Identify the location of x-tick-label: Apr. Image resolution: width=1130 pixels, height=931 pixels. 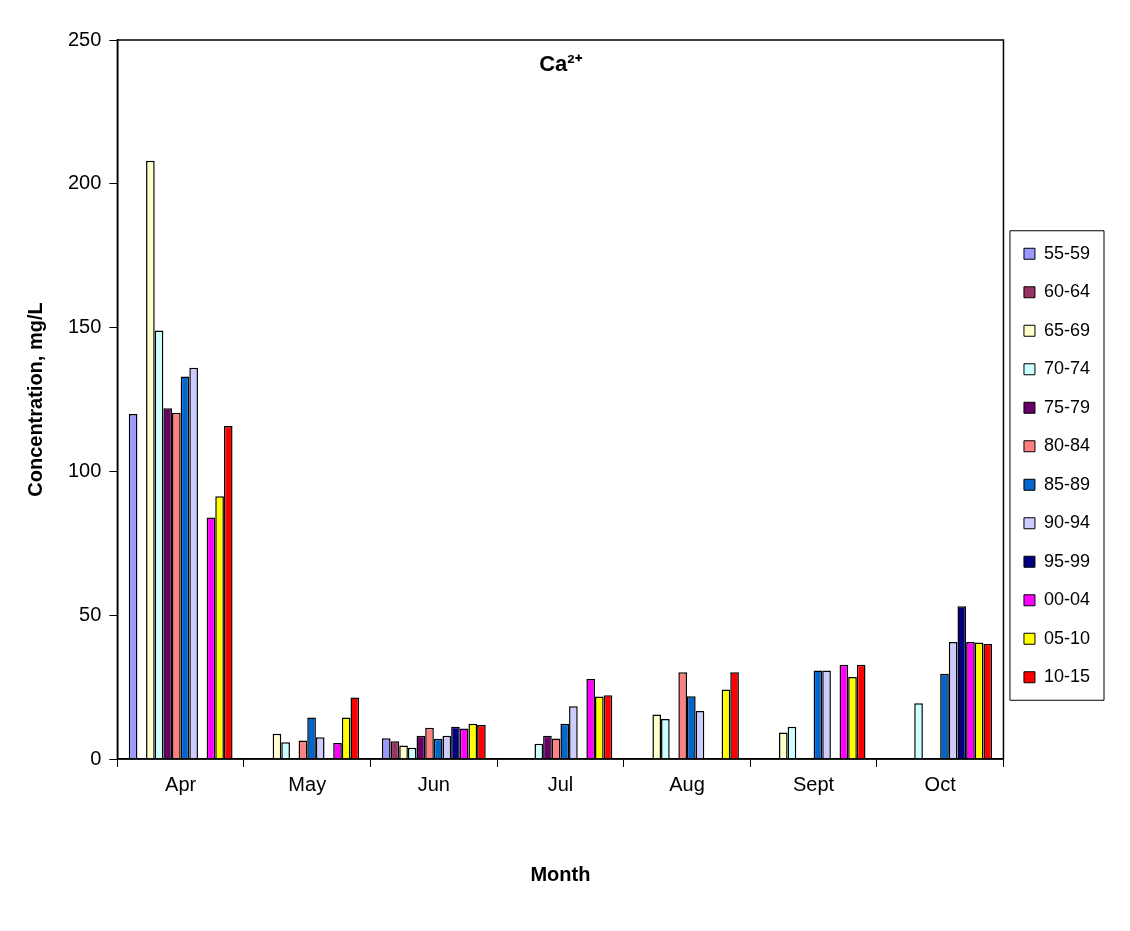
(181, 783).